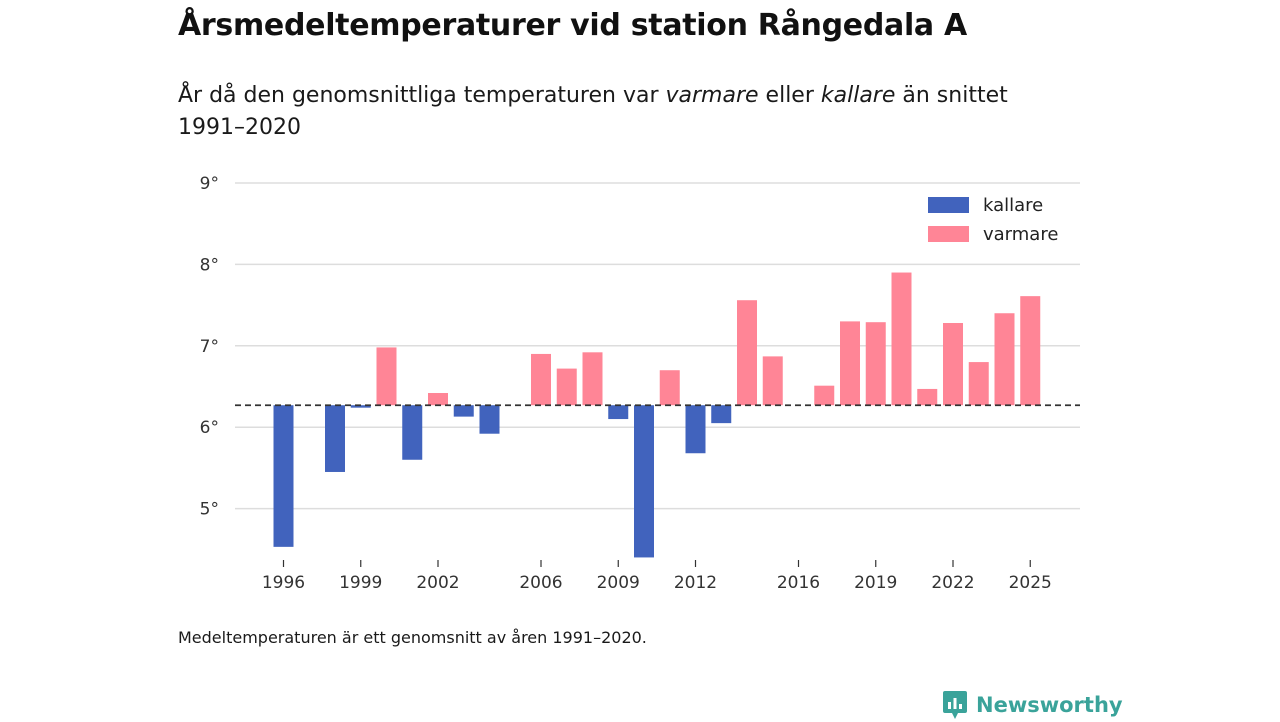 Image resolution: width=1280 pixels, height=722 pixels. What do you see at coordinates (948, 234) in the screenshot?
I see `legend-swatch-varmare` at bounding box center [948, 234].